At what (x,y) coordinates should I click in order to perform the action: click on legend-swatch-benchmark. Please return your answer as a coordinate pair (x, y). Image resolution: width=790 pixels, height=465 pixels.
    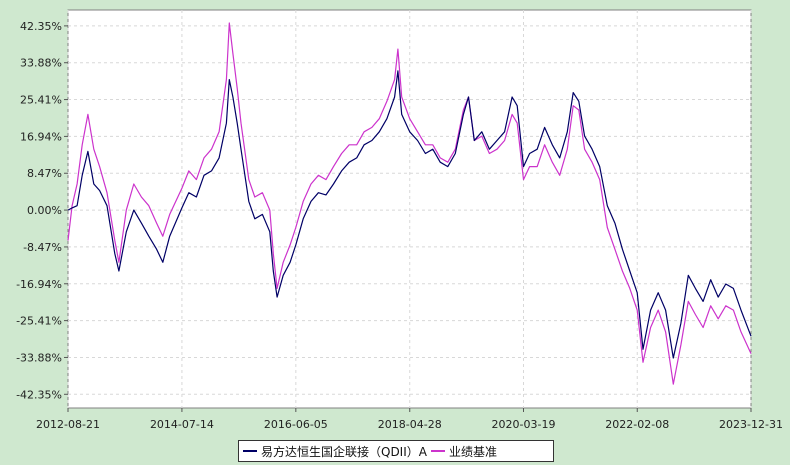
    Looking at the image, I should click on (437, 451).